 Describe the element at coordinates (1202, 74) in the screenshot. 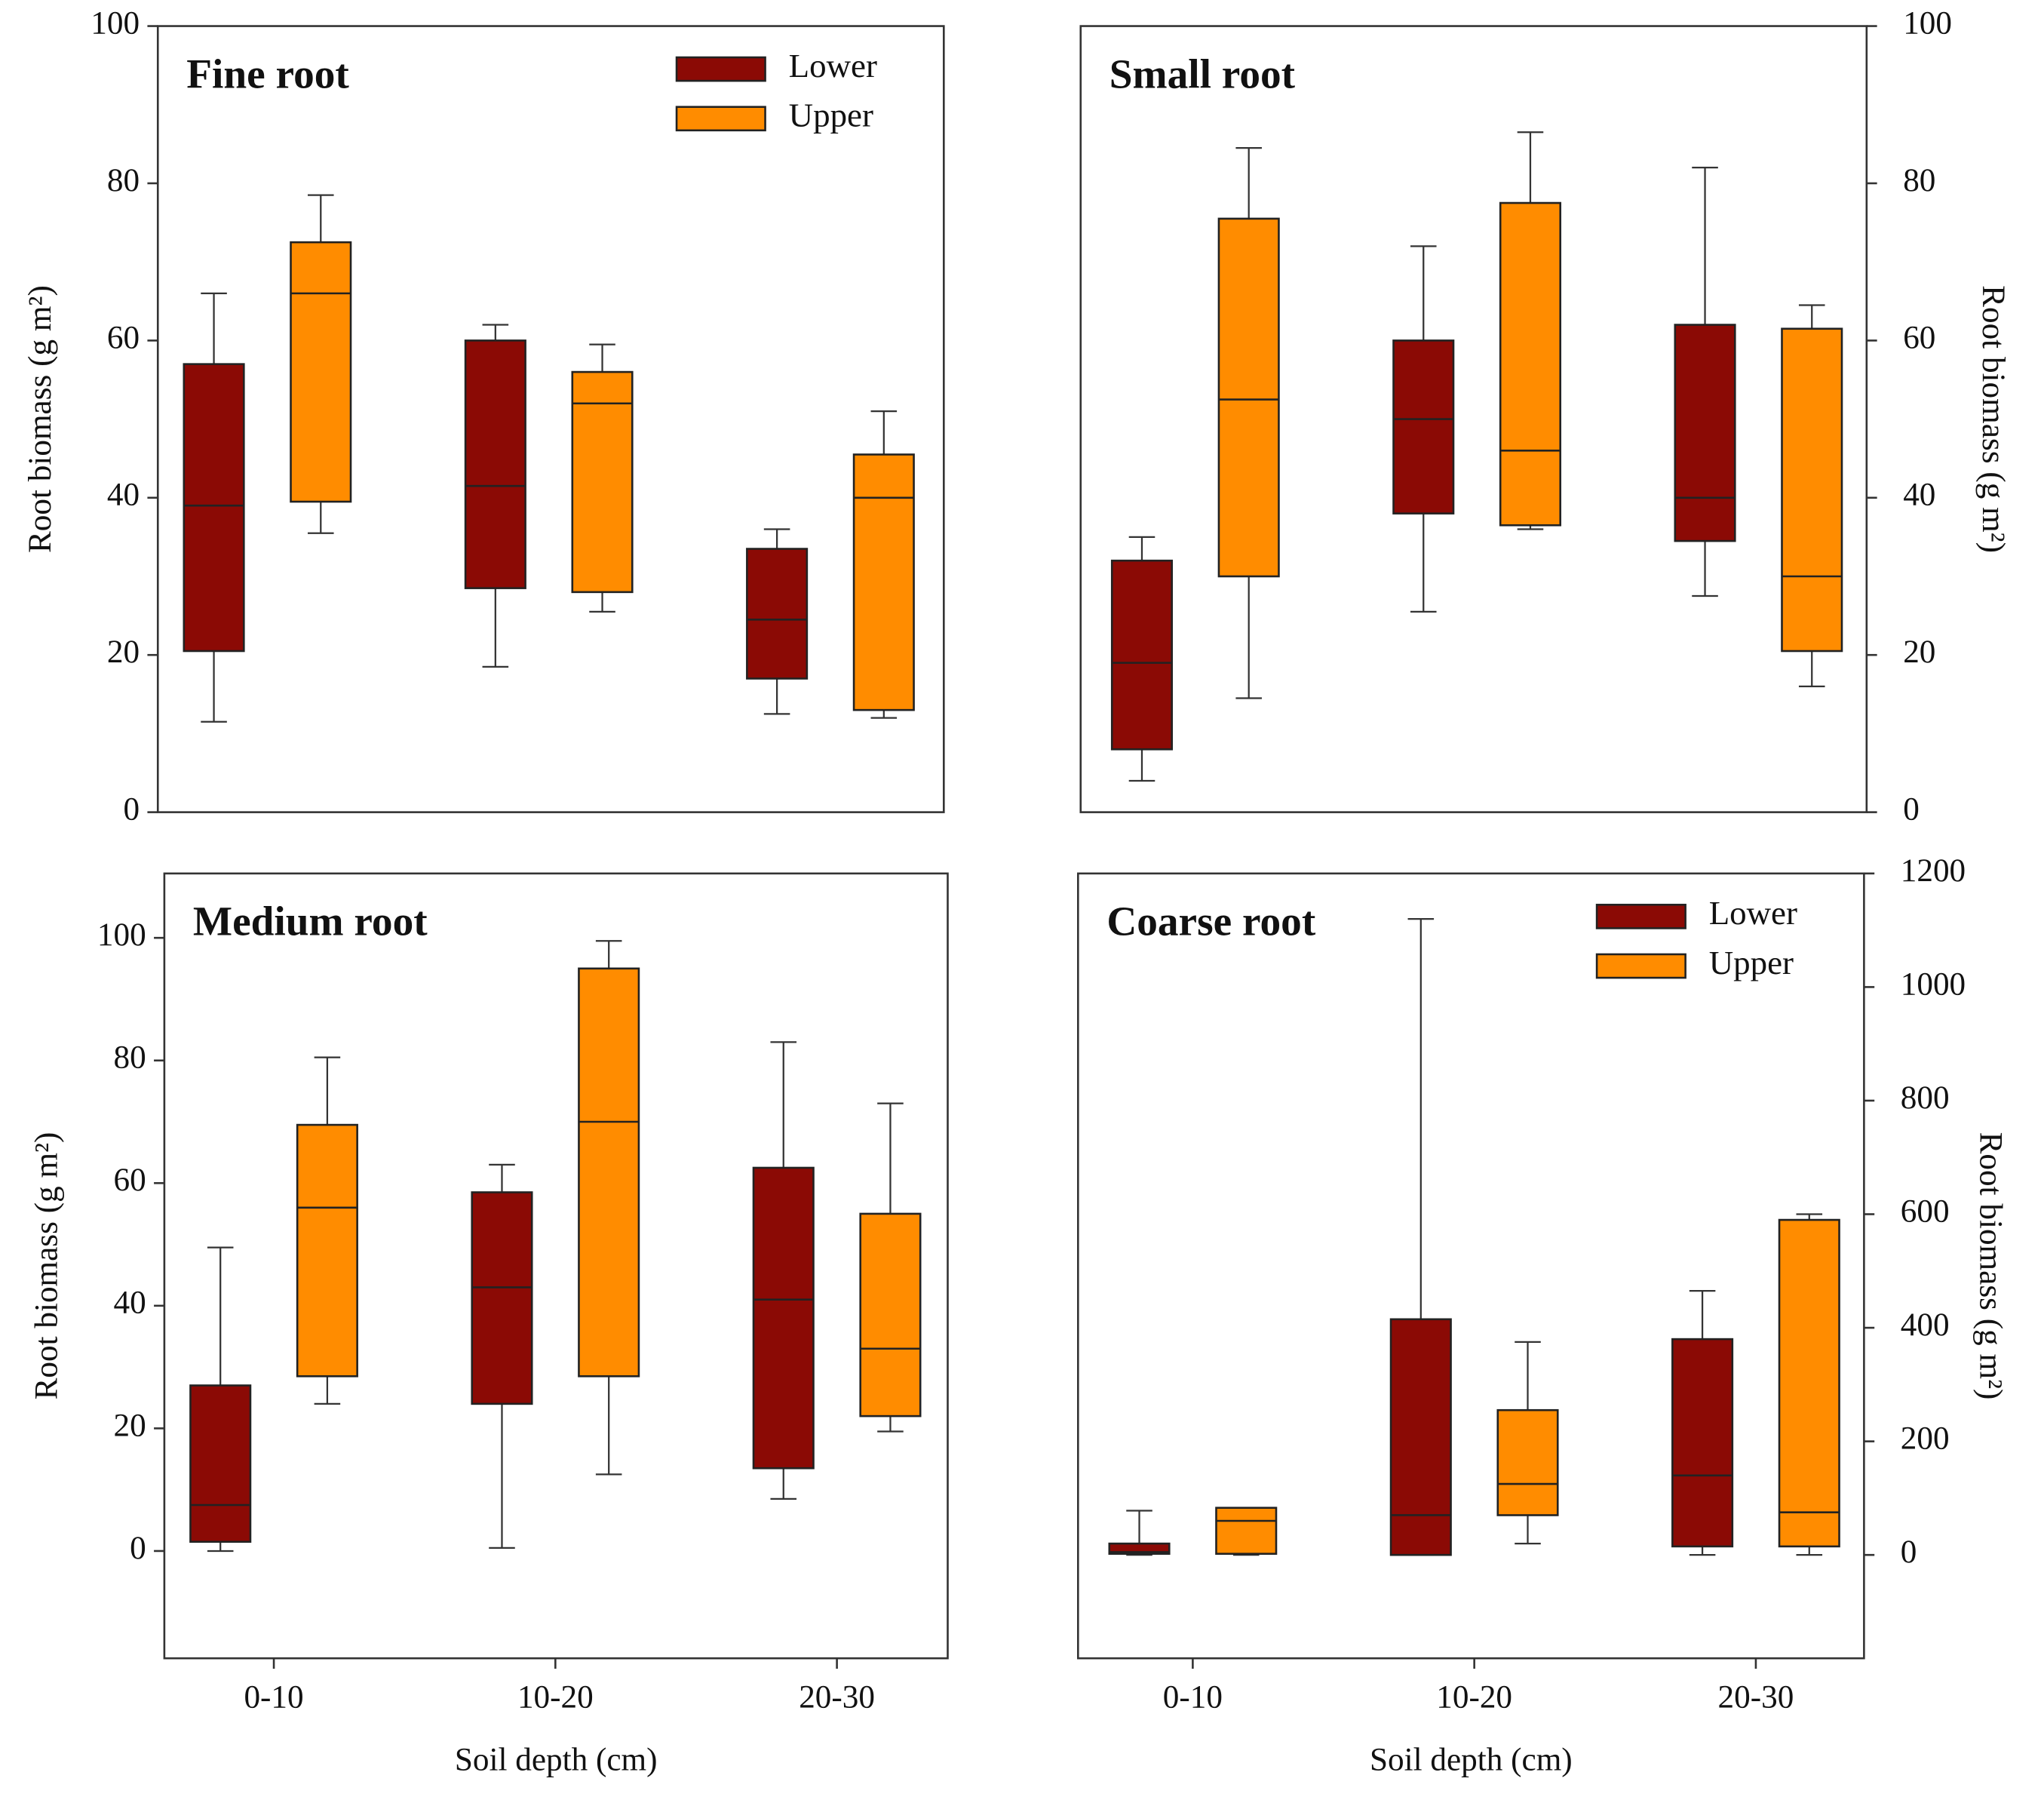

I see `panel-title: Small root` at that location.